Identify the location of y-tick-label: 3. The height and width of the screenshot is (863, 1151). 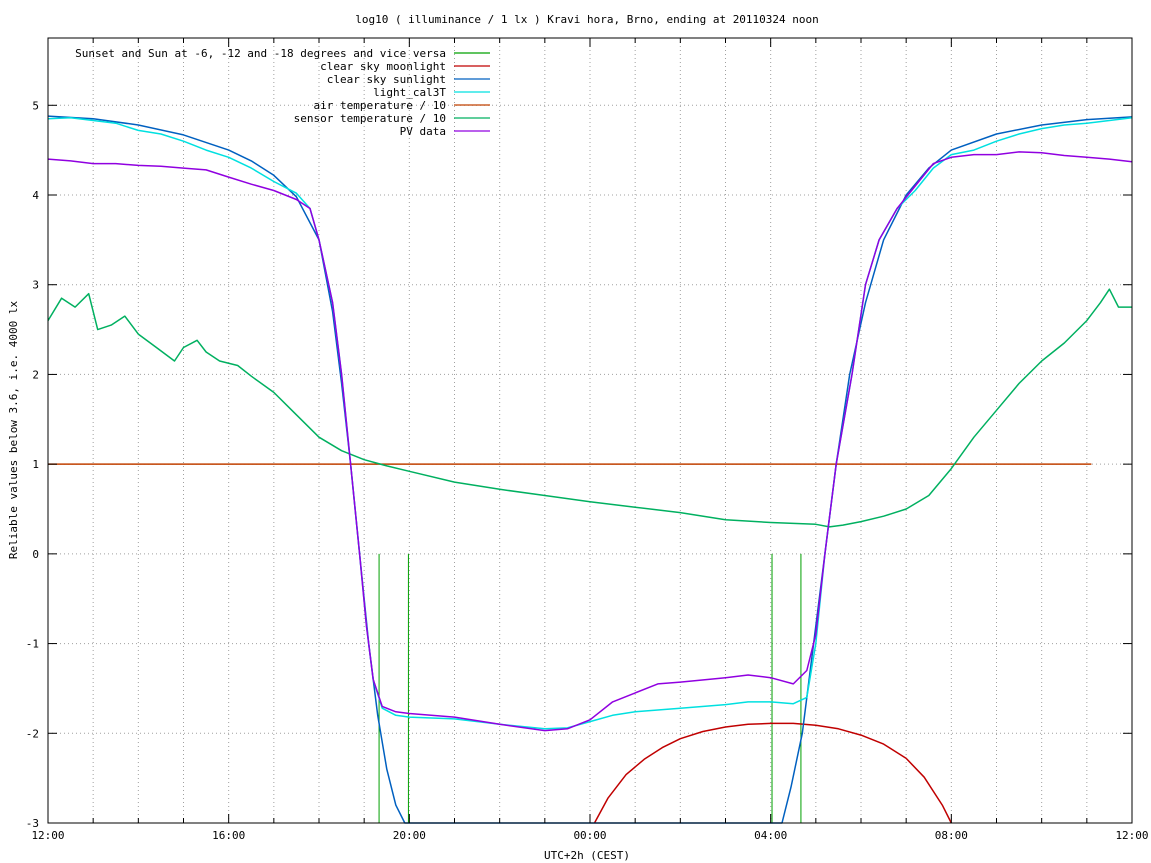
(35, 285).